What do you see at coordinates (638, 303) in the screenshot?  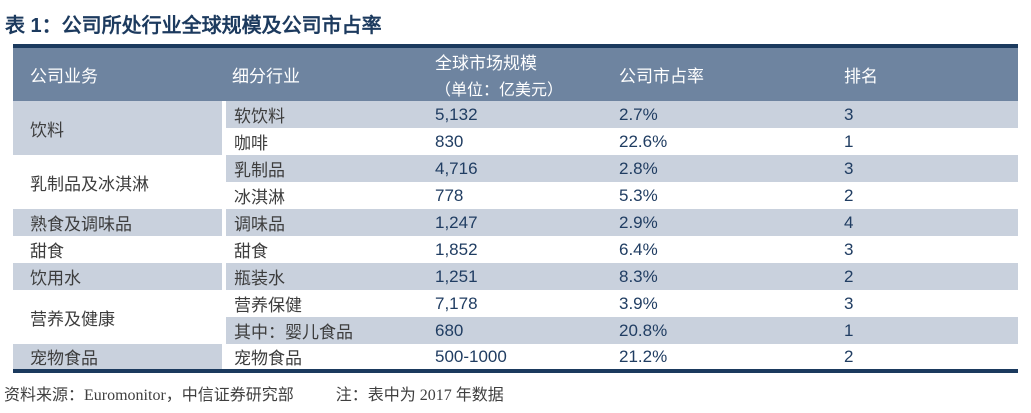 I see `share-cell: 3.9%` at bounding box center [638, 303].